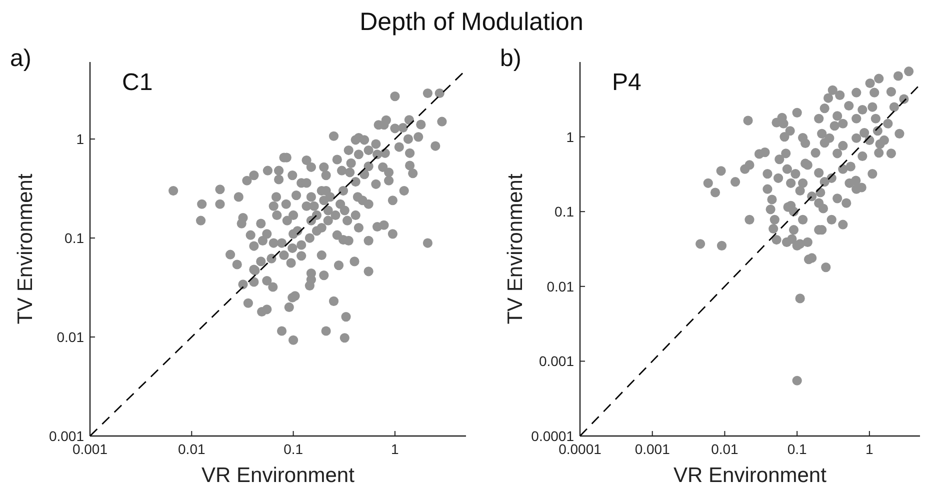 The height and width of the screenshot is (500, 943). Describe the element at coordinates (21, 58) in the screenshot. I see `text: a)` at that location.